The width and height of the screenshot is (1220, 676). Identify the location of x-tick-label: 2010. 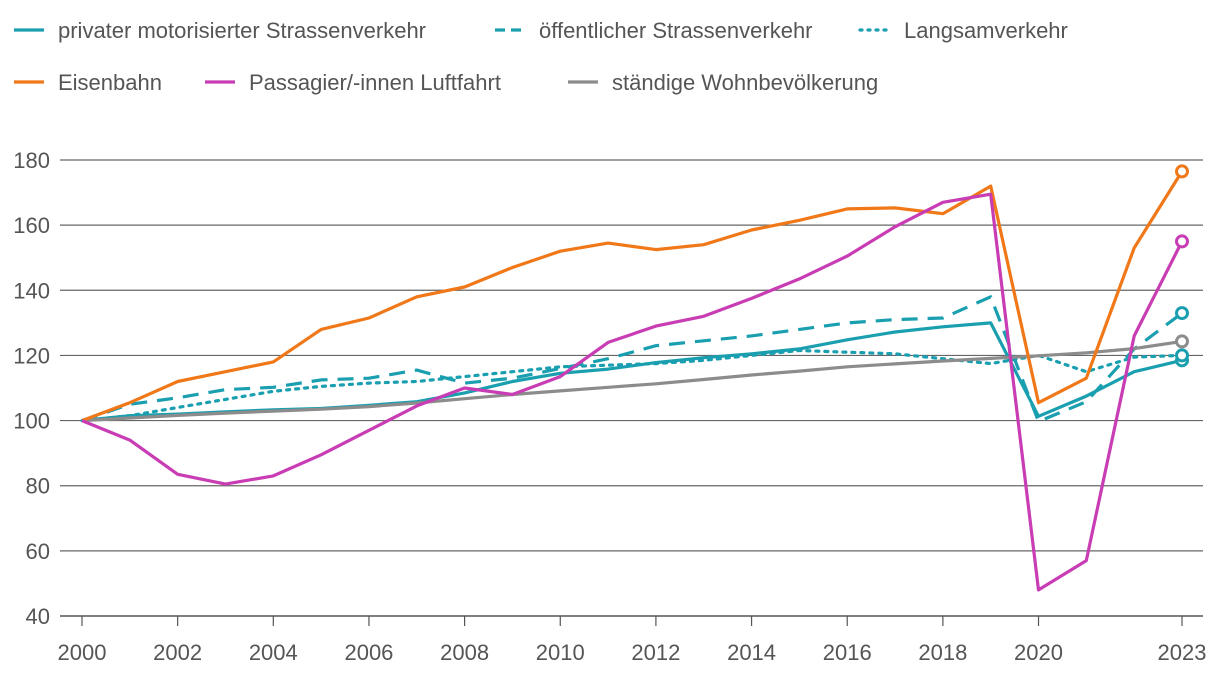
(560, 652).